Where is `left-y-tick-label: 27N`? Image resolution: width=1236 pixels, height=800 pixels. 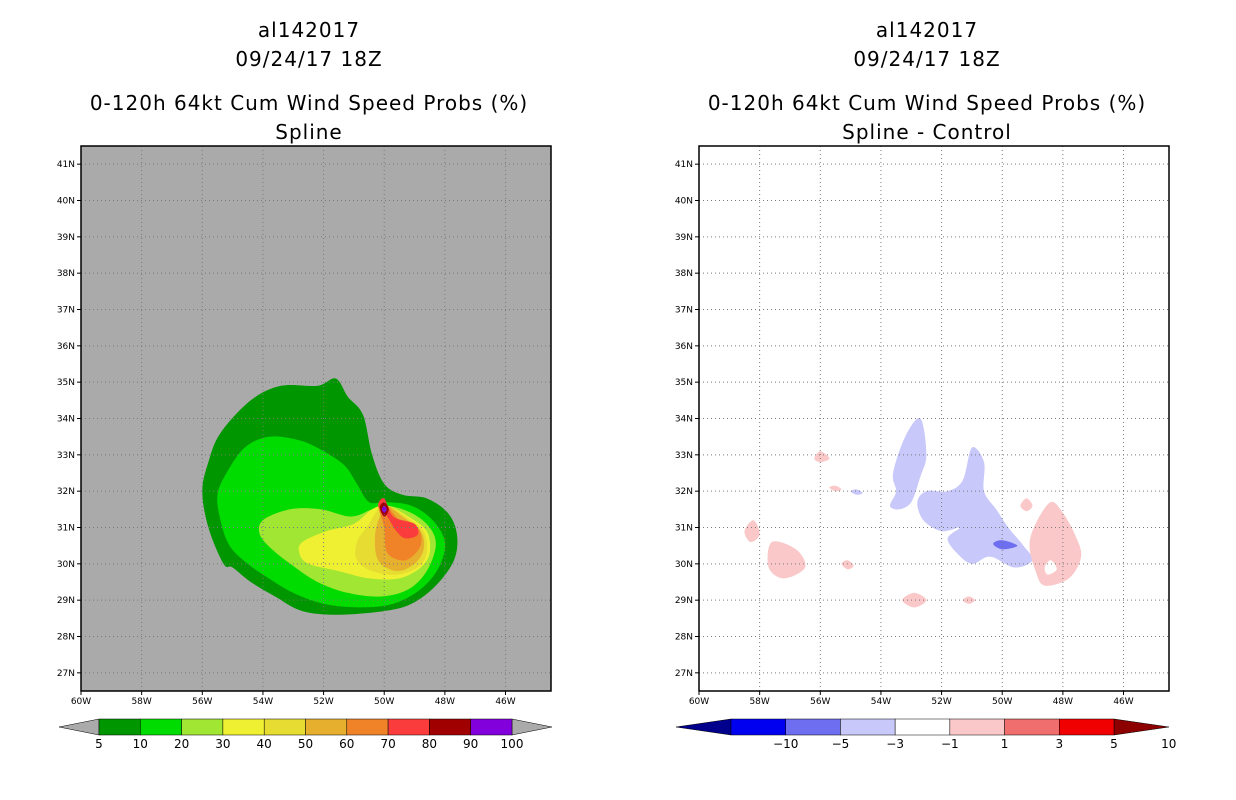 left-y-tick-label: 27N is located at coordinates (66, 674).